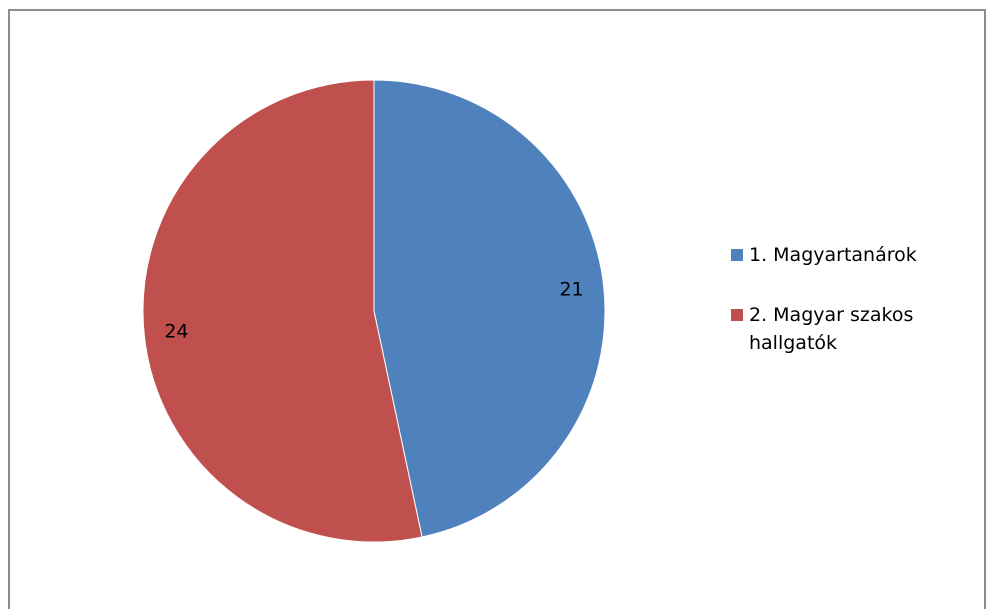 The image size is (988, 609). What do you see at coordinates (176, 331) in the screenshot?
I see `data-label-2: 24` at bounding box center [176, 331].